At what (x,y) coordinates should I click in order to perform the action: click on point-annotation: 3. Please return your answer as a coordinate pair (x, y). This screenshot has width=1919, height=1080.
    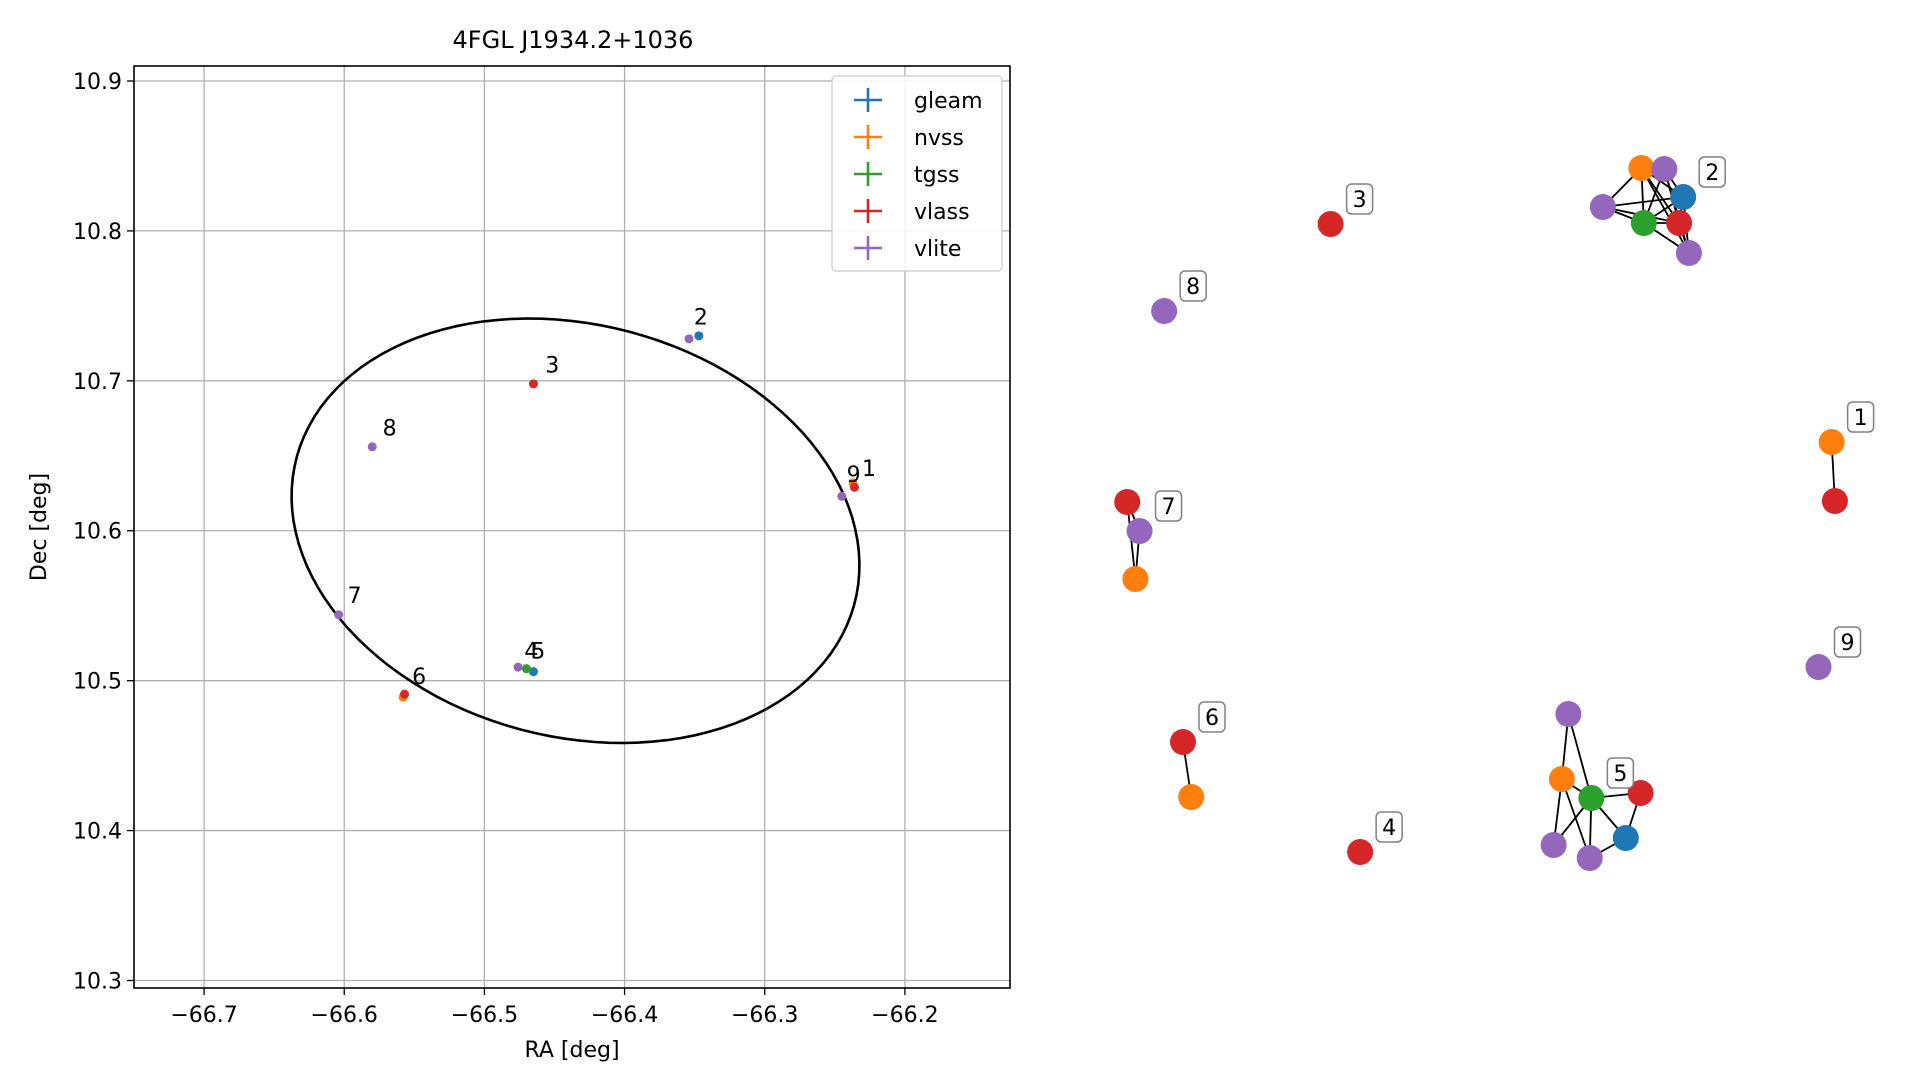
    Looking at the image, I should click on (552, 365).